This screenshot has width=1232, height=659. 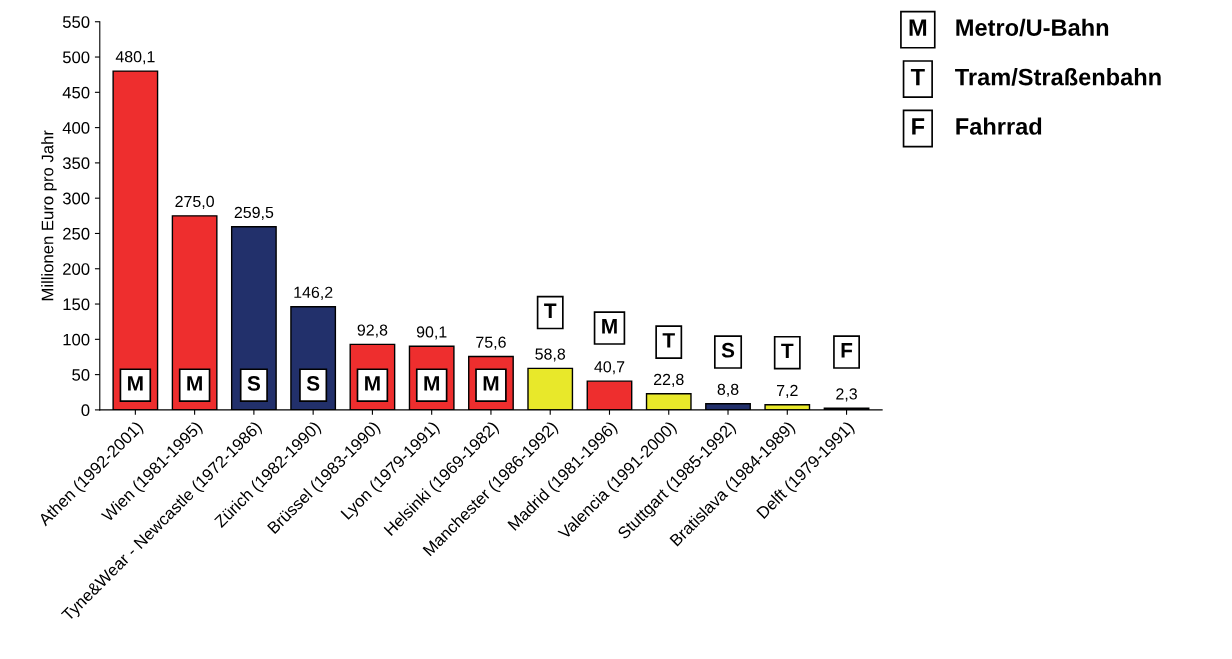 I want to click on annotation: F, so click(x=847, y=350).